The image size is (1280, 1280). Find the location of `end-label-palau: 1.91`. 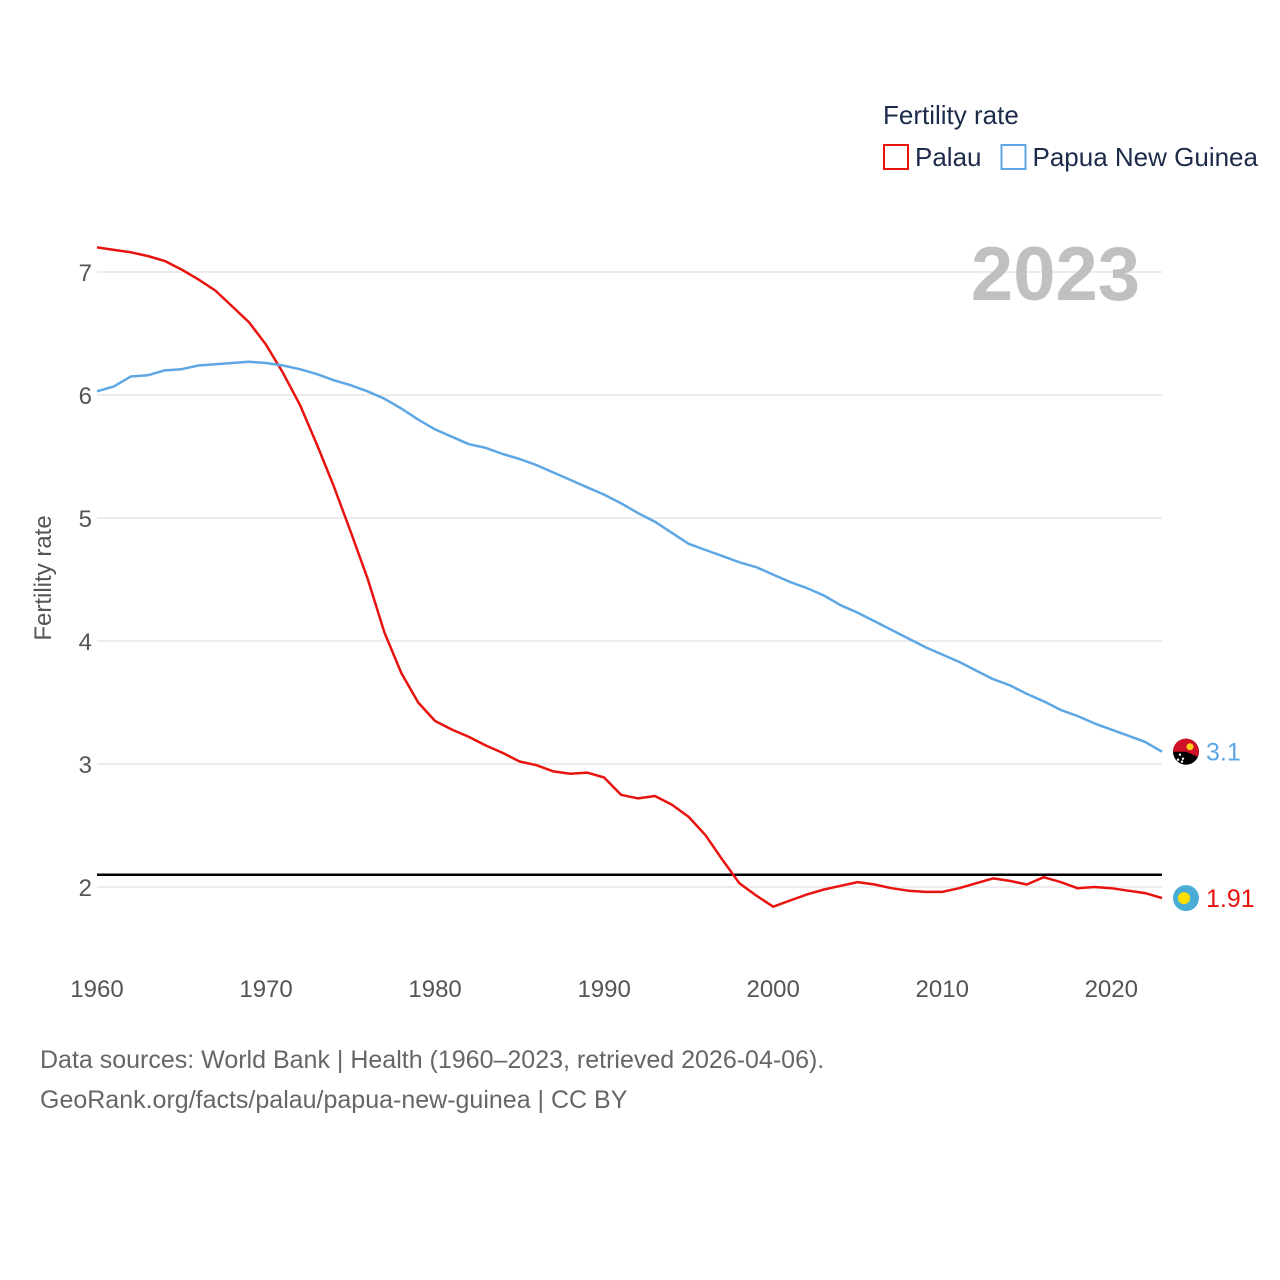

end-label-palau: 1.91 is located at coordinates (1230, 899).